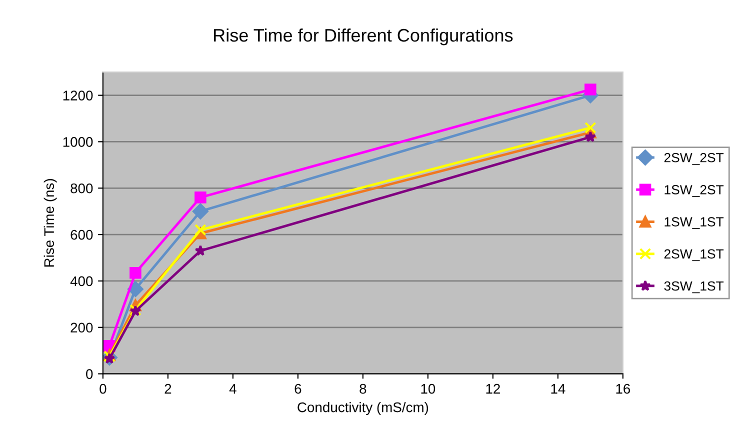 This screenshot has height=445, width=746. I want to click on x-tick-label: 6, so click(298, 389).